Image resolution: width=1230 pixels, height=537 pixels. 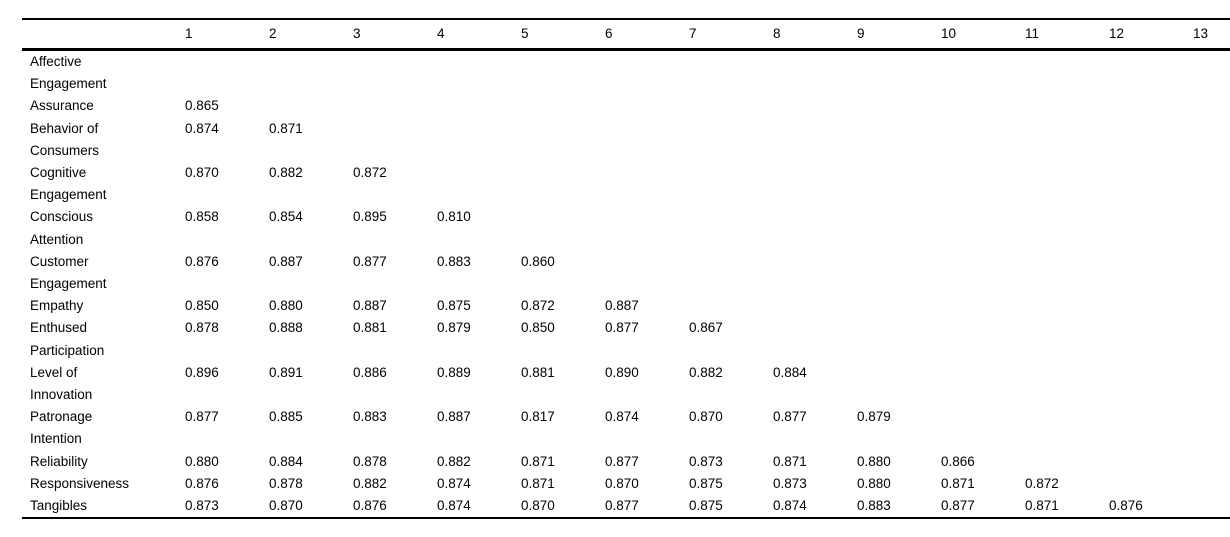 I want to click on row-label-line: Innovation, so click(x=61, y=395).